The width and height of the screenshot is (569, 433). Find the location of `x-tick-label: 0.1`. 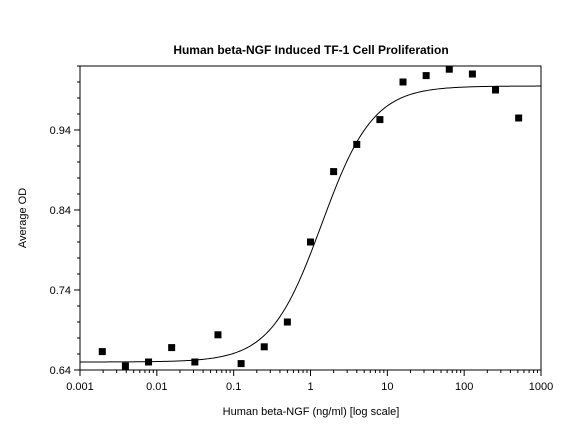

x-tick-label: 0.1 is located at coordinates (233, 387).